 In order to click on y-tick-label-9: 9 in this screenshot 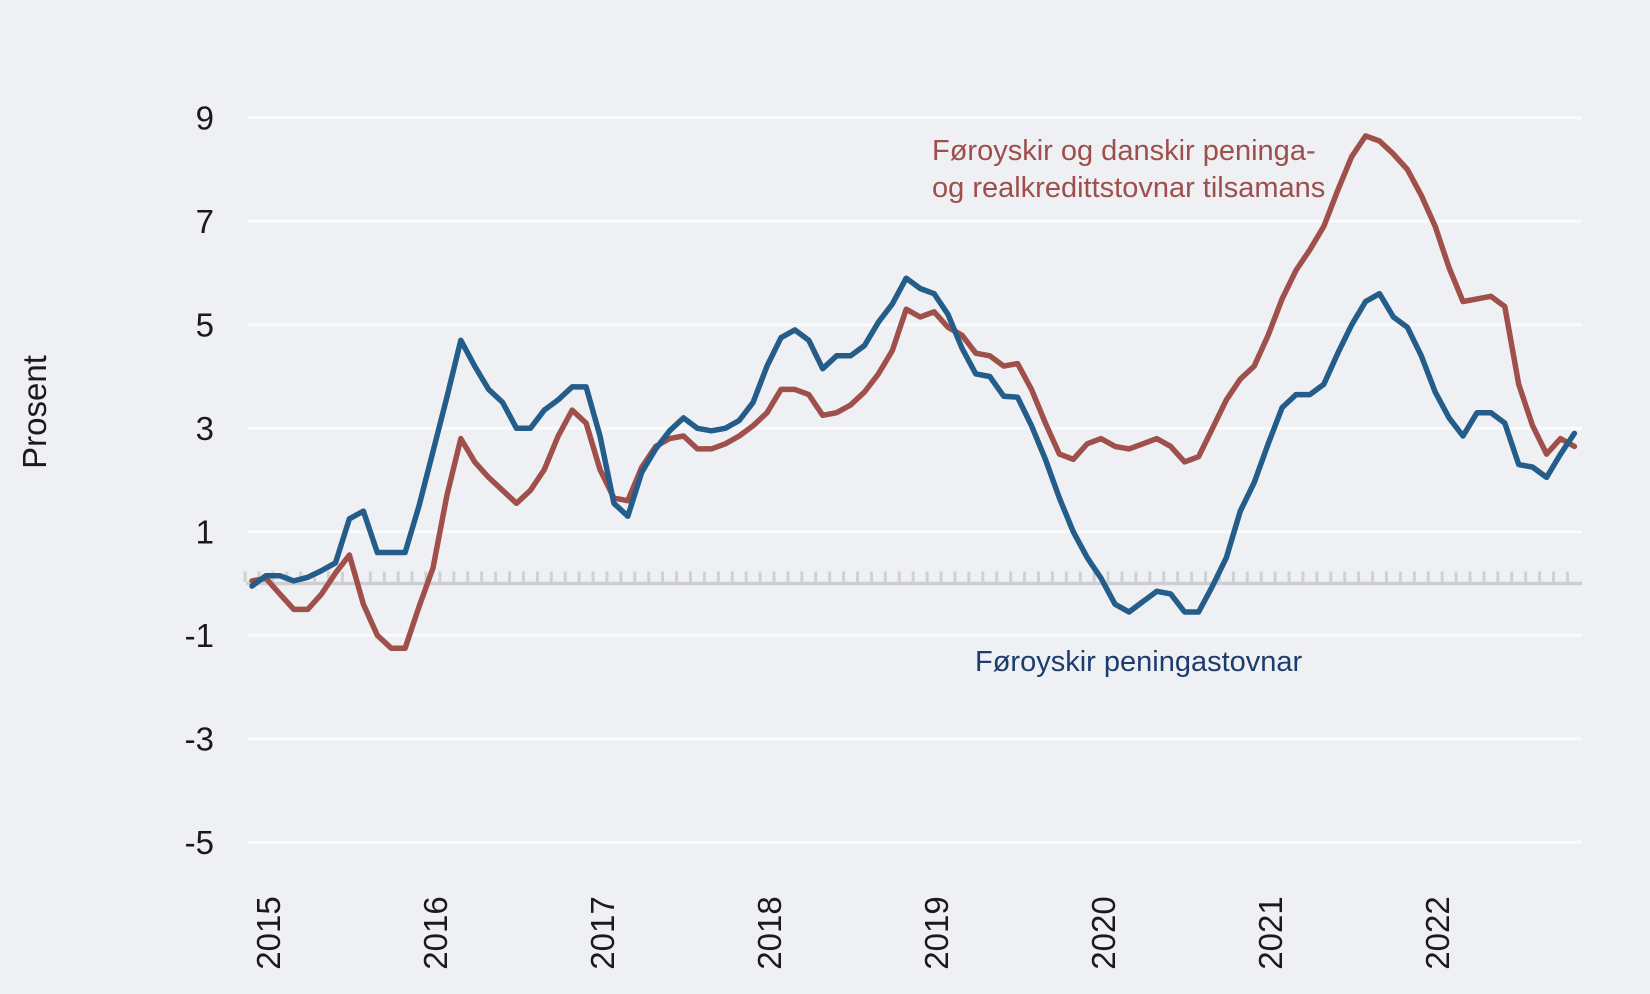, I will do `click(205, 117)`.